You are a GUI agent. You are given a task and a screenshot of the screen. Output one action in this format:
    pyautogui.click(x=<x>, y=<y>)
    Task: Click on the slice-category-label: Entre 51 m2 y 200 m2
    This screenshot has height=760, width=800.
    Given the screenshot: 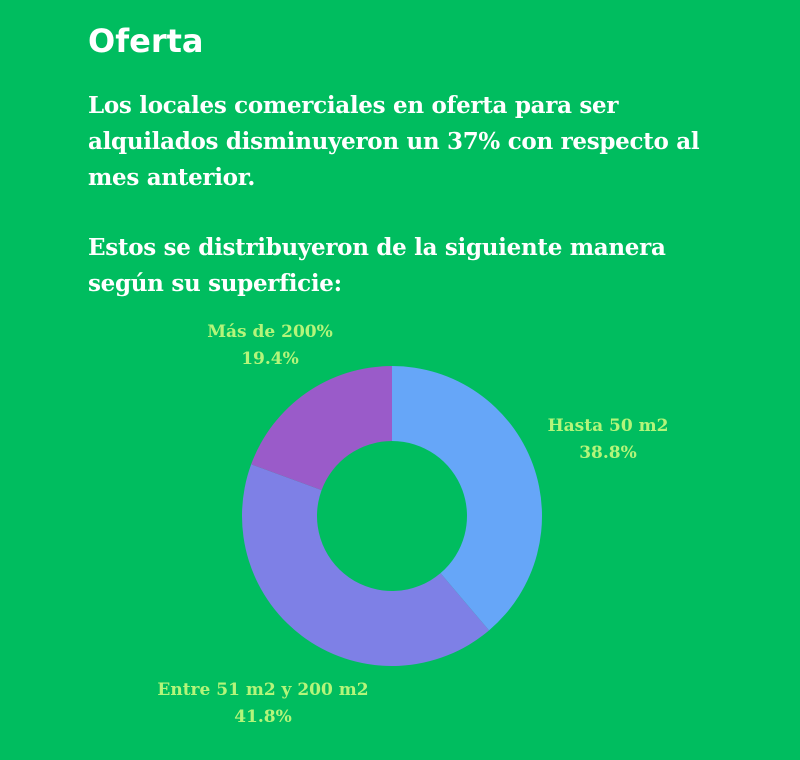 What is the action you would take?
    pyautogui.click(x=262, y=690)
    